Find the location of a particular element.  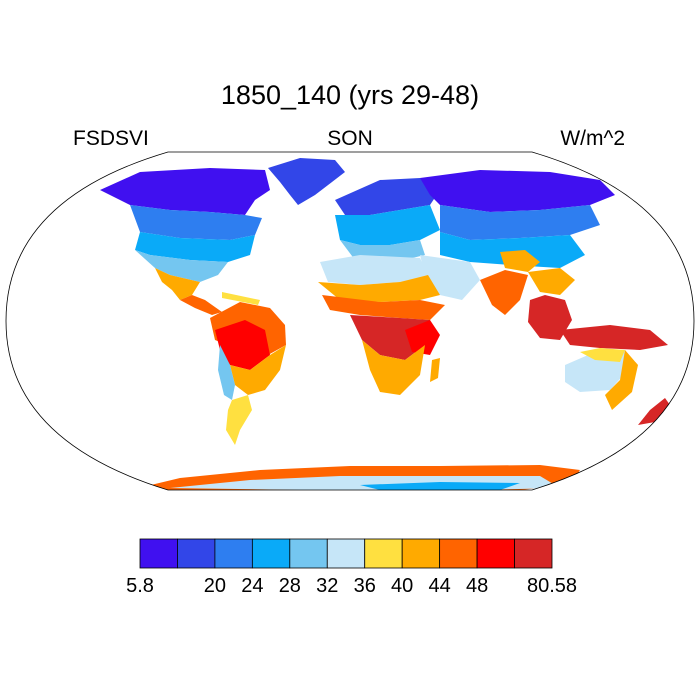

greenland is located at coordinates (306, 181).